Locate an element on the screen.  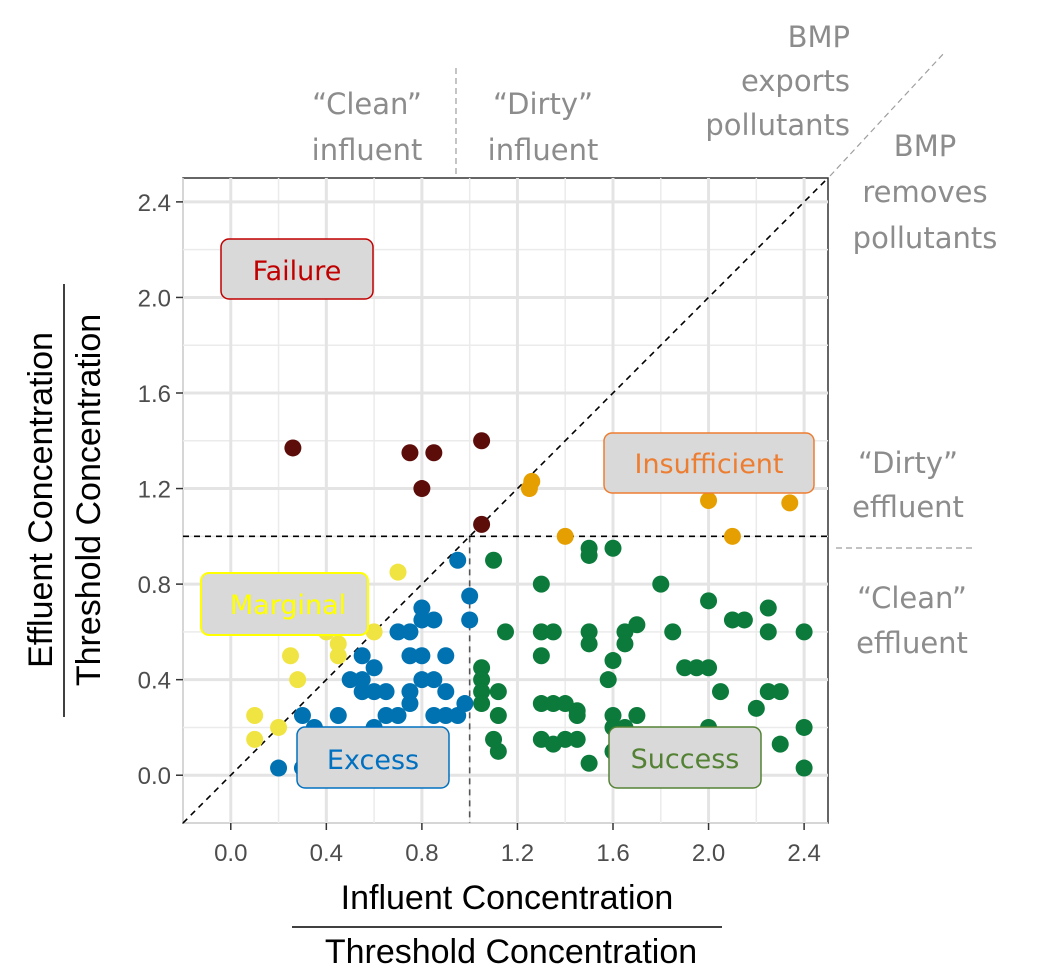
success-label: Success is located at coordinates (685, 757).